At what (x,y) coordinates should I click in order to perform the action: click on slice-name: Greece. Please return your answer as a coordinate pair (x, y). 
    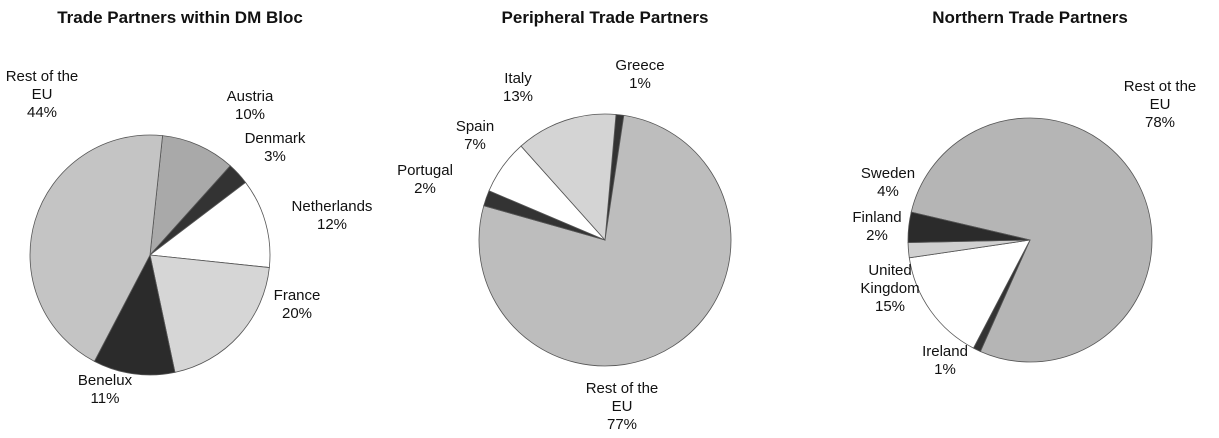
    Looking at the image, I should click on (640, 65).